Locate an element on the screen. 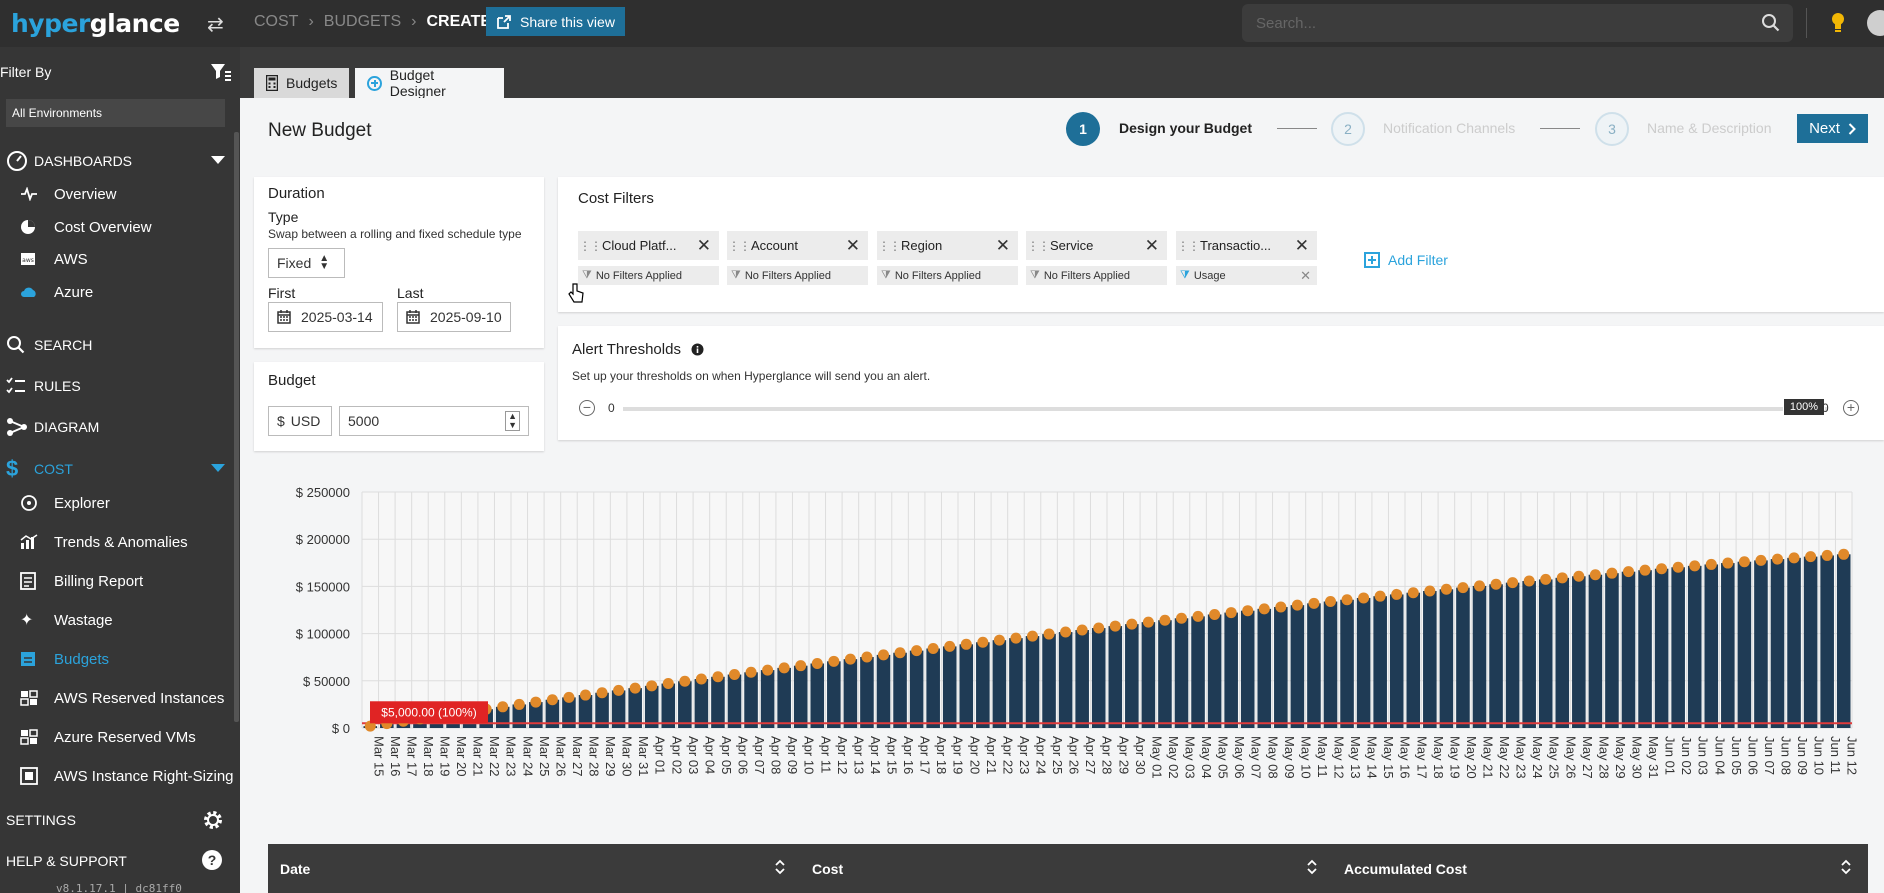 Image resolution: width=1884 pixels, height=893 pixels. swap-icon: ⇄ is located at coordinates (215, 25).